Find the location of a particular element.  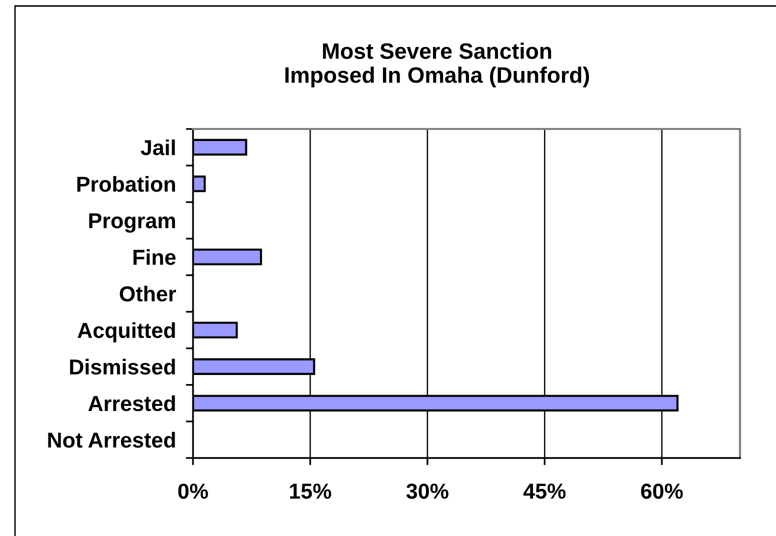

y-tick-label: Dismissed is located at coordinates (122, 366).